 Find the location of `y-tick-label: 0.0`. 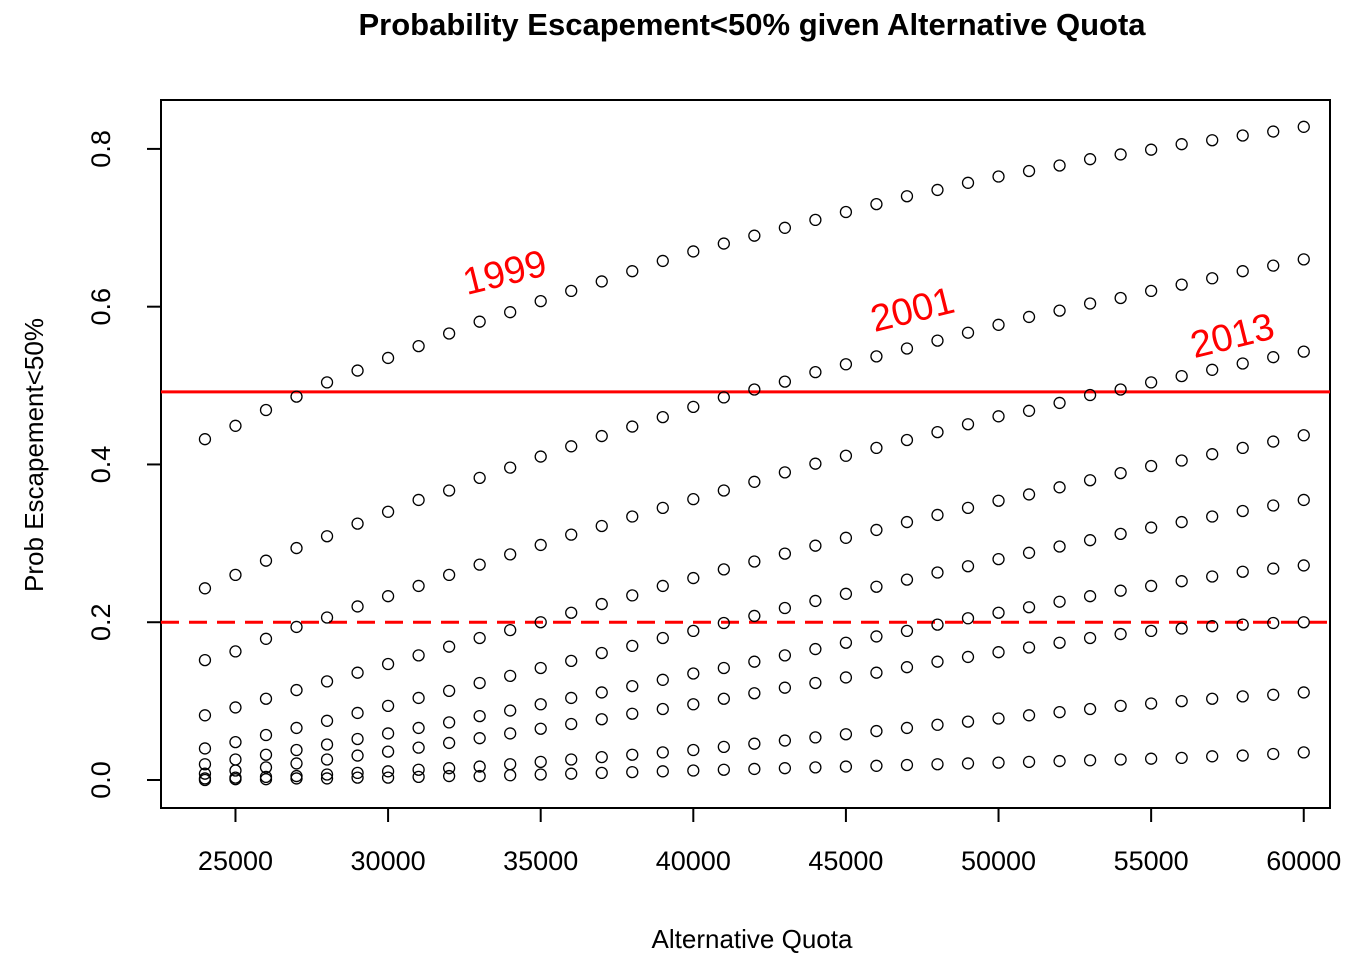

y-tick-label: 0.0 is located at coordinates (101, 780).